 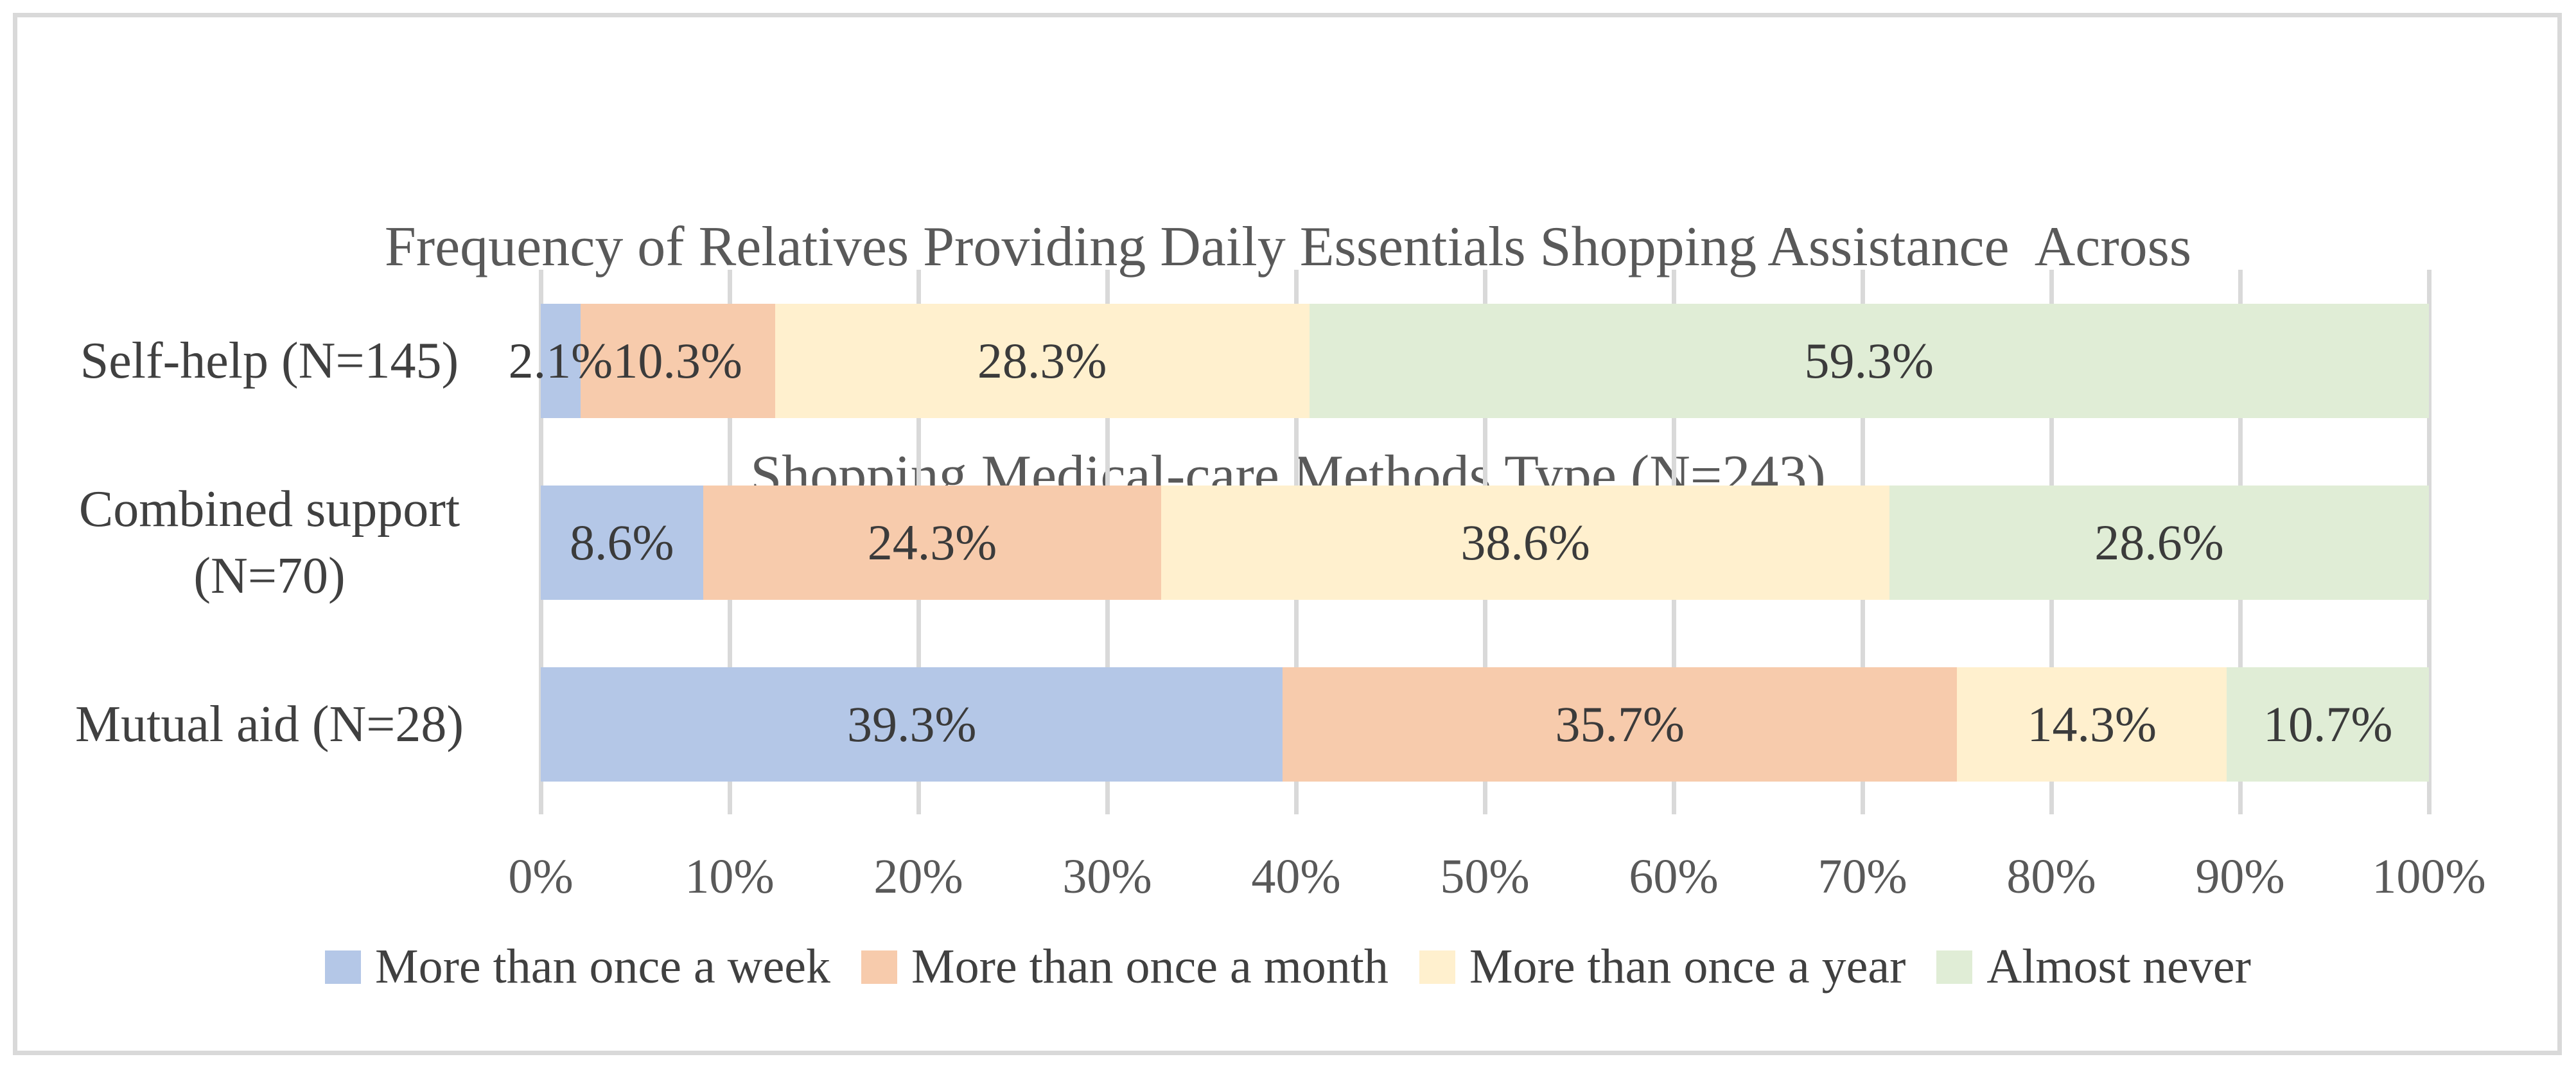 I want to click on bar-segment: 10.3%, so click(x=677, y=361).